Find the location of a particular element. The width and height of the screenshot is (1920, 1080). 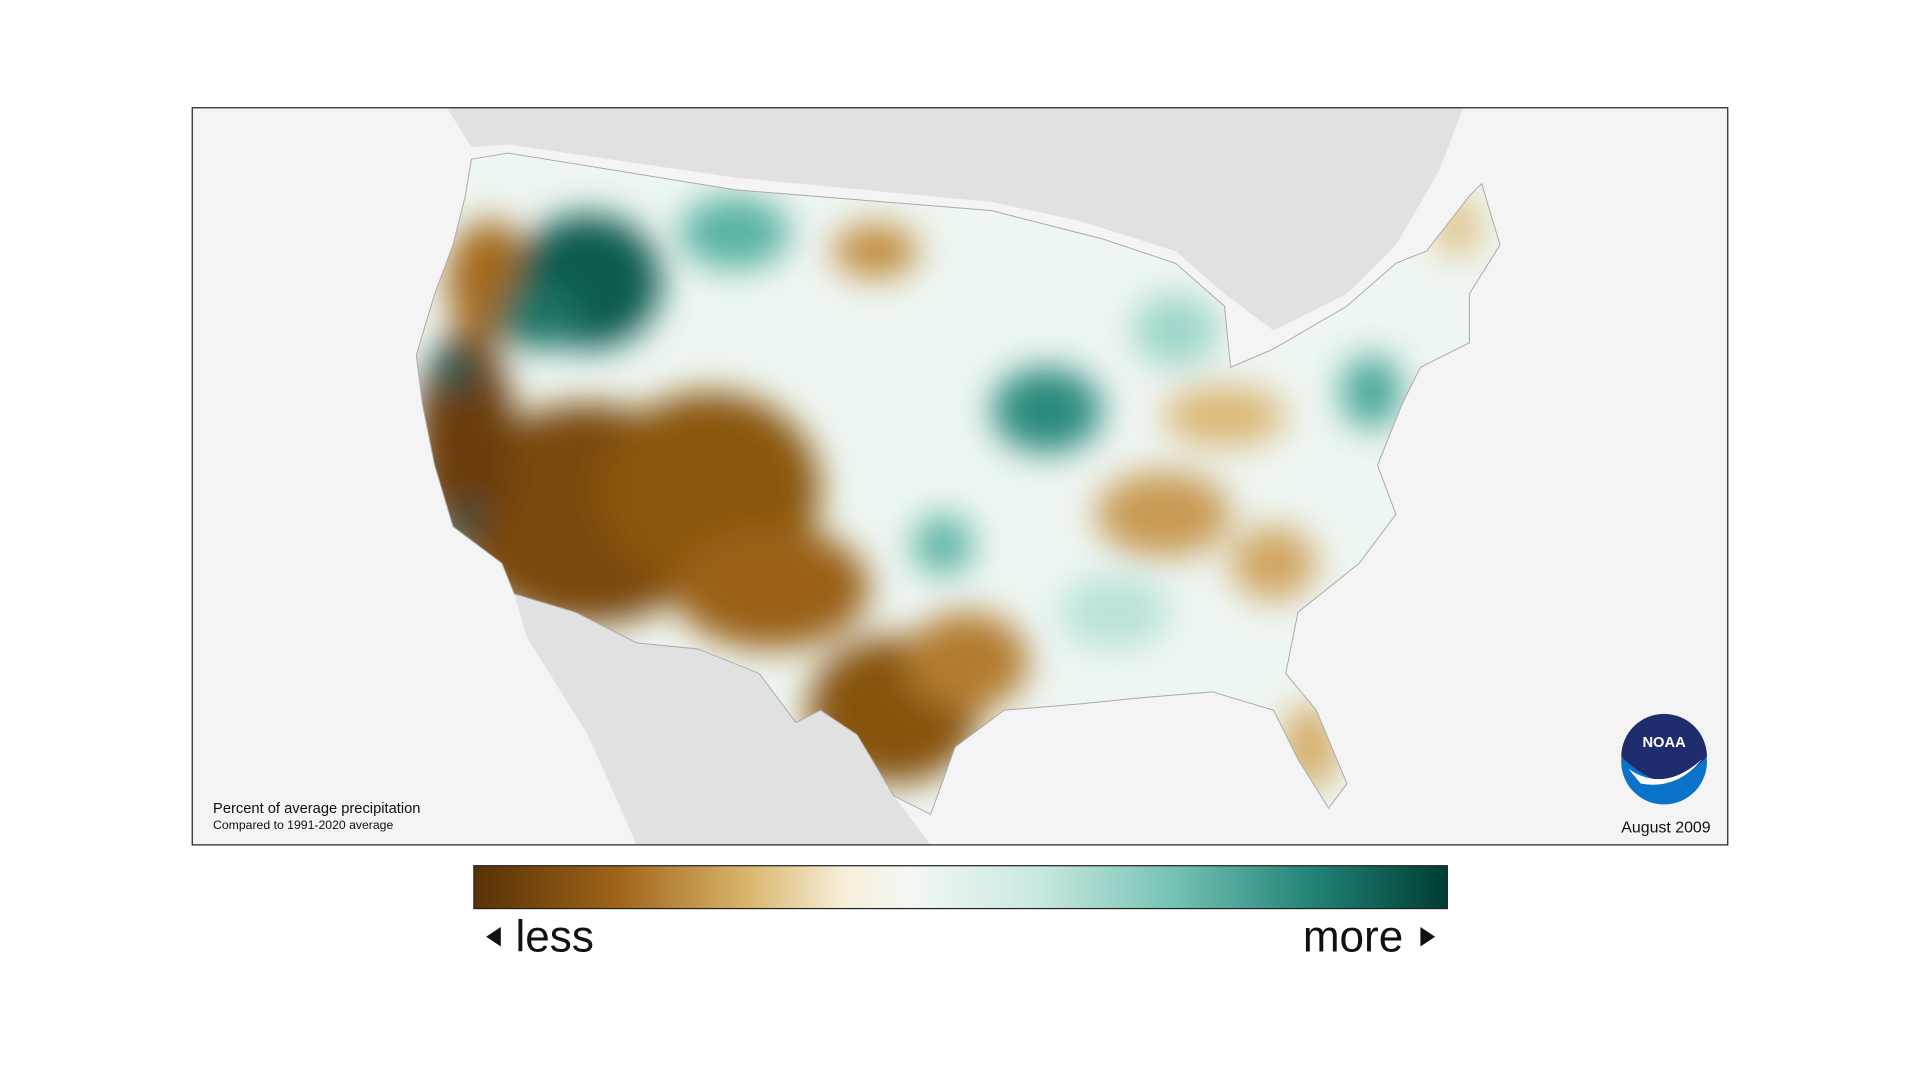

legend: less more is located at coordinates (960, 913).